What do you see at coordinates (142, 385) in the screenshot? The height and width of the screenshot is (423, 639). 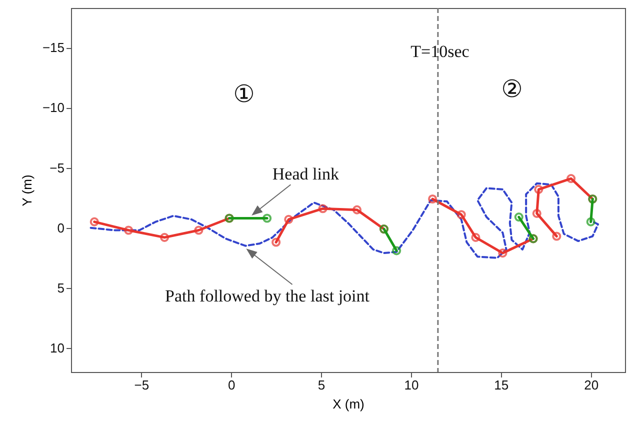 I see `x-tick-label: −5` at bounding box center [142, 385].